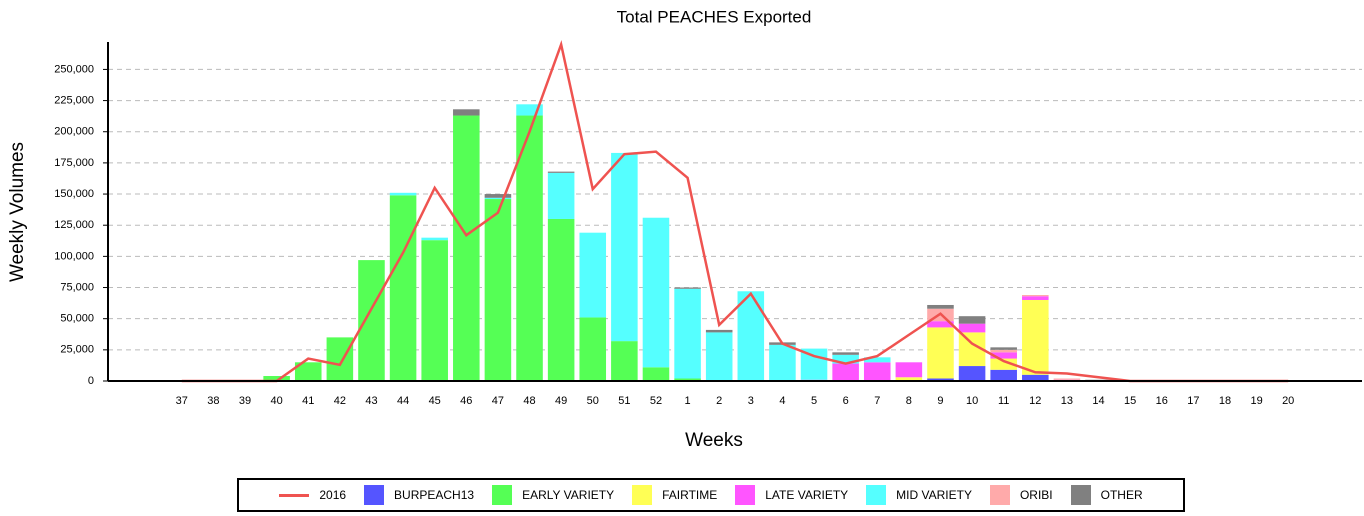  I want to click on x-tick-label: 19, so click(1256, 401).